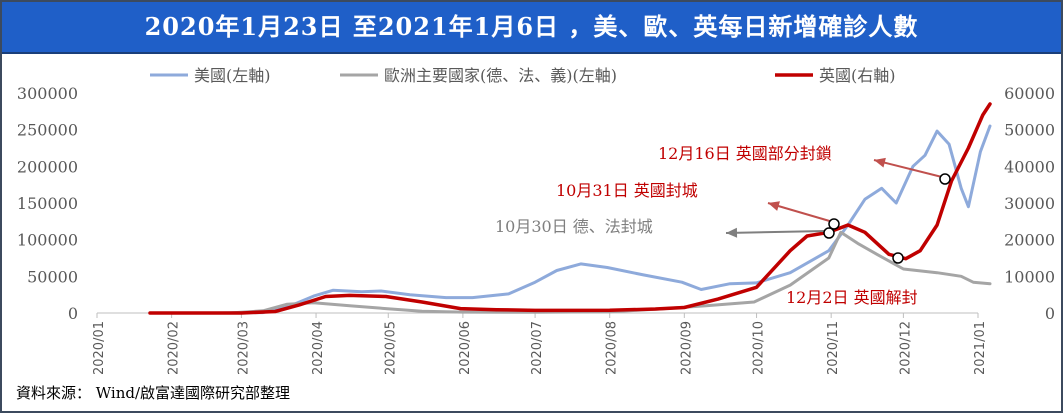 The width and height of the screenshot is (1063, 413). I want to click on x-tick-label: 2020/08, so click(612, 348).